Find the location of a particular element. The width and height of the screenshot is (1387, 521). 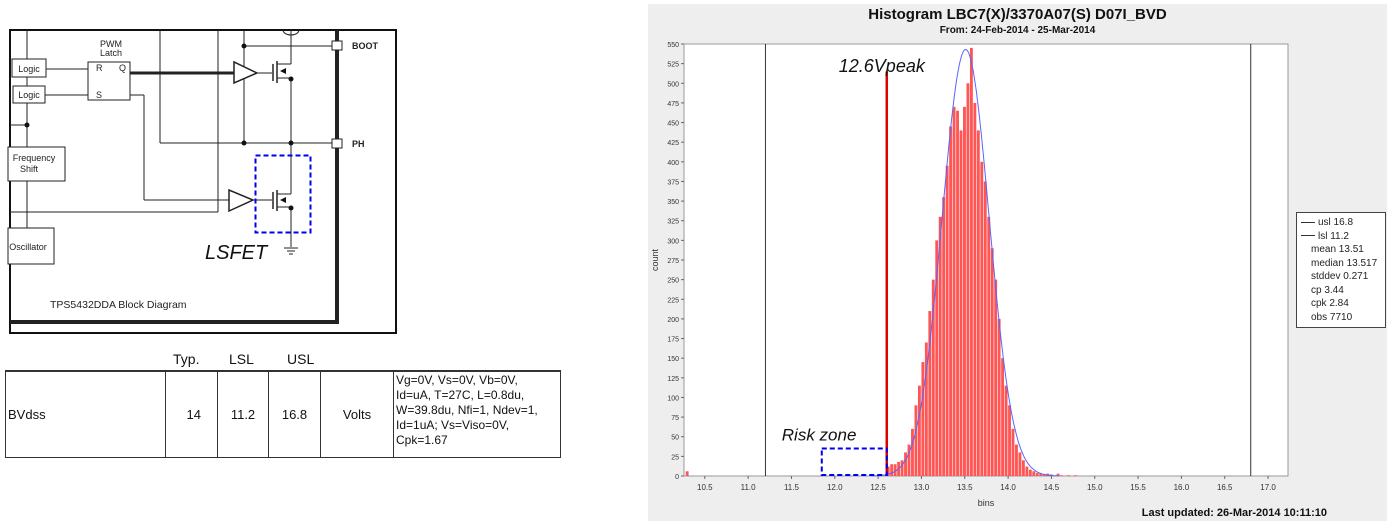

y-tick-label: 425 is located at coordinates (673, 143).